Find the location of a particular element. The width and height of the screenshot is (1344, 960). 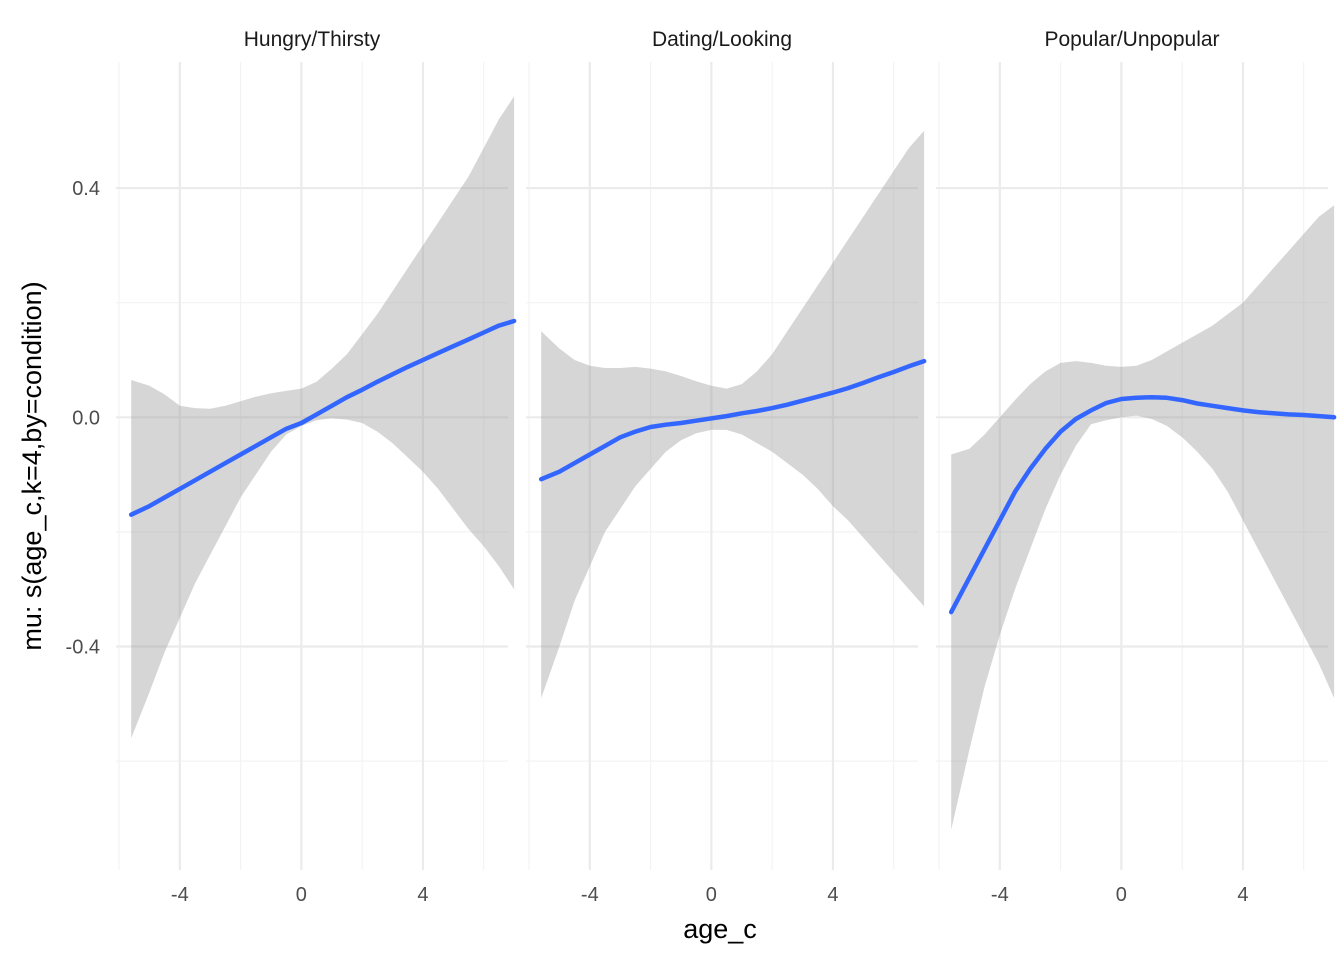

facet-title: Popular/Unpopular is located at coordinates (1131, 39).